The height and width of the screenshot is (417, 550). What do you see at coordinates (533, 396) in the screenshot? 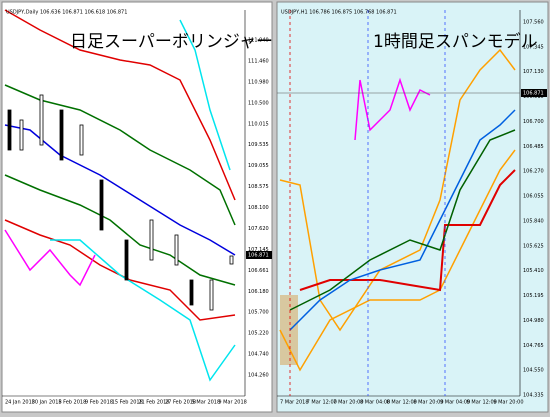
I see `price-label: 104.335` at bounding box center [533, 396].